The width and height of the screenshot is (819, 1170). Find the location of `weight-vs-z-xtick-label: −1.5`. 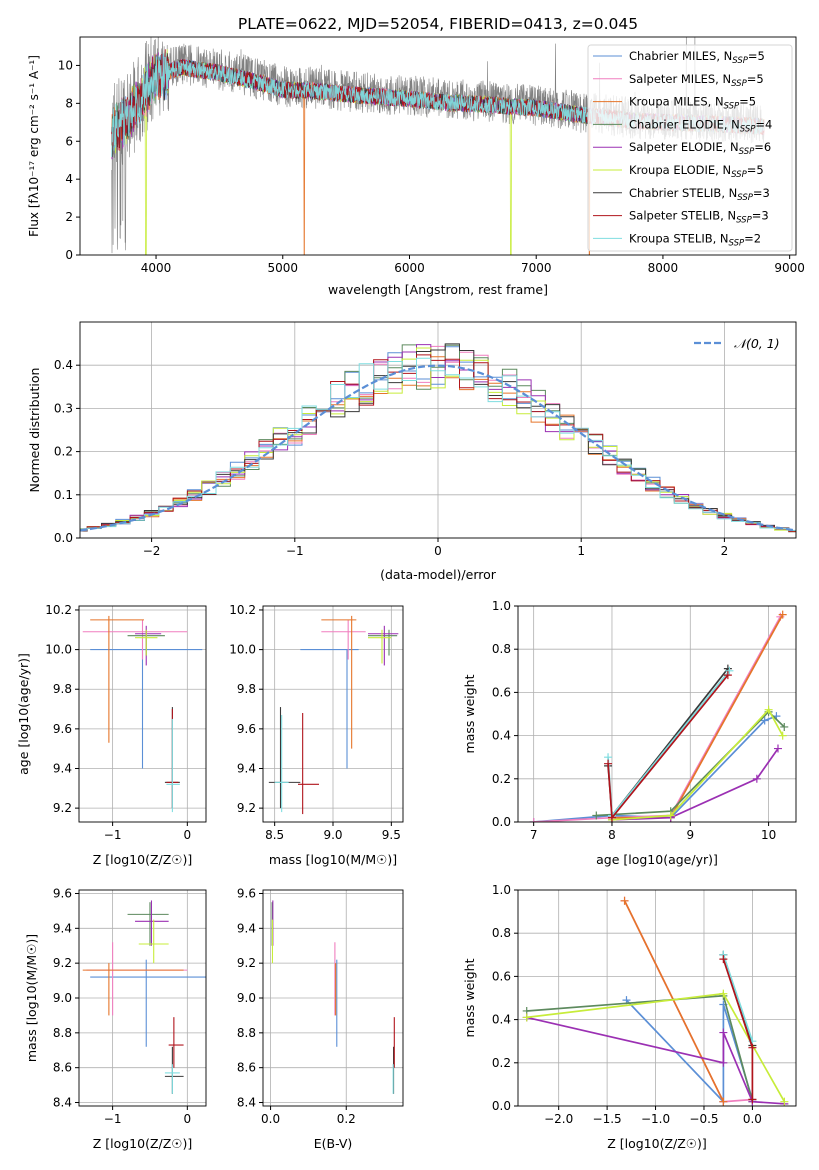

weight-vs-z-xtick-label: −1.5 is located at coordinates (607, 1119).